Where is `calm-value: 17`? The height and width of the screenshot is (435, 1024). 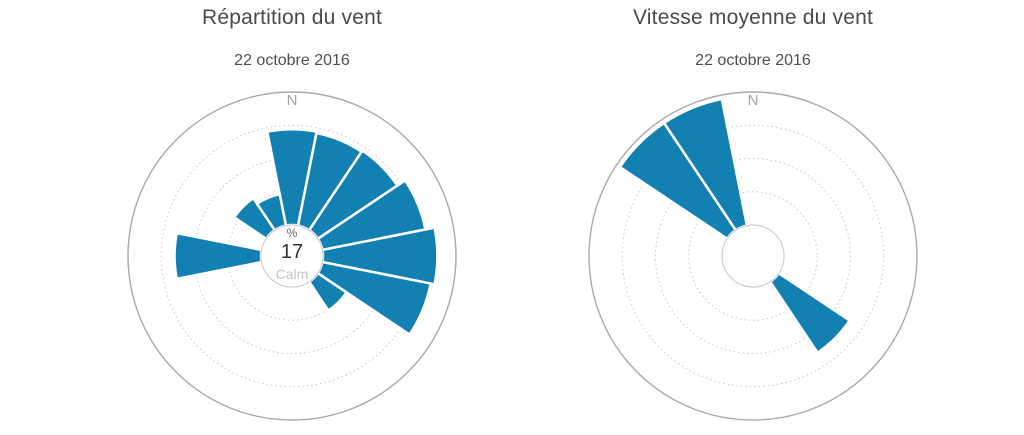 calm-value: 17 is located at coordinates (292, 252).